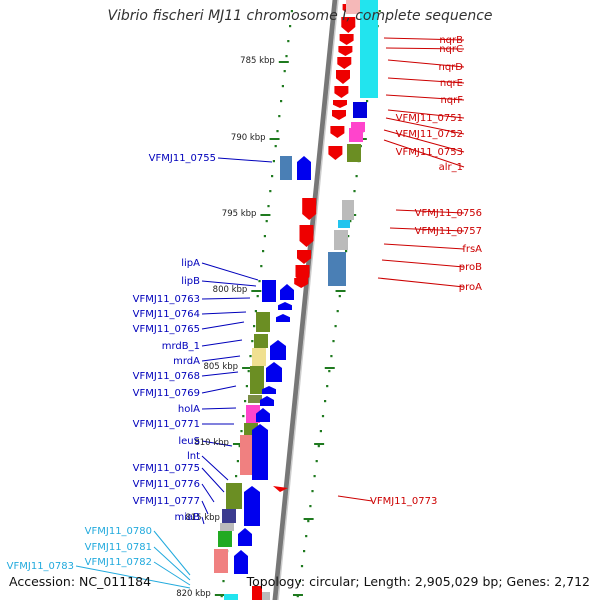  What do you see at coordinates (257, 61) in the screenshot?
I see `scale-label: 785 kbp` at bounding box center [257, 61].